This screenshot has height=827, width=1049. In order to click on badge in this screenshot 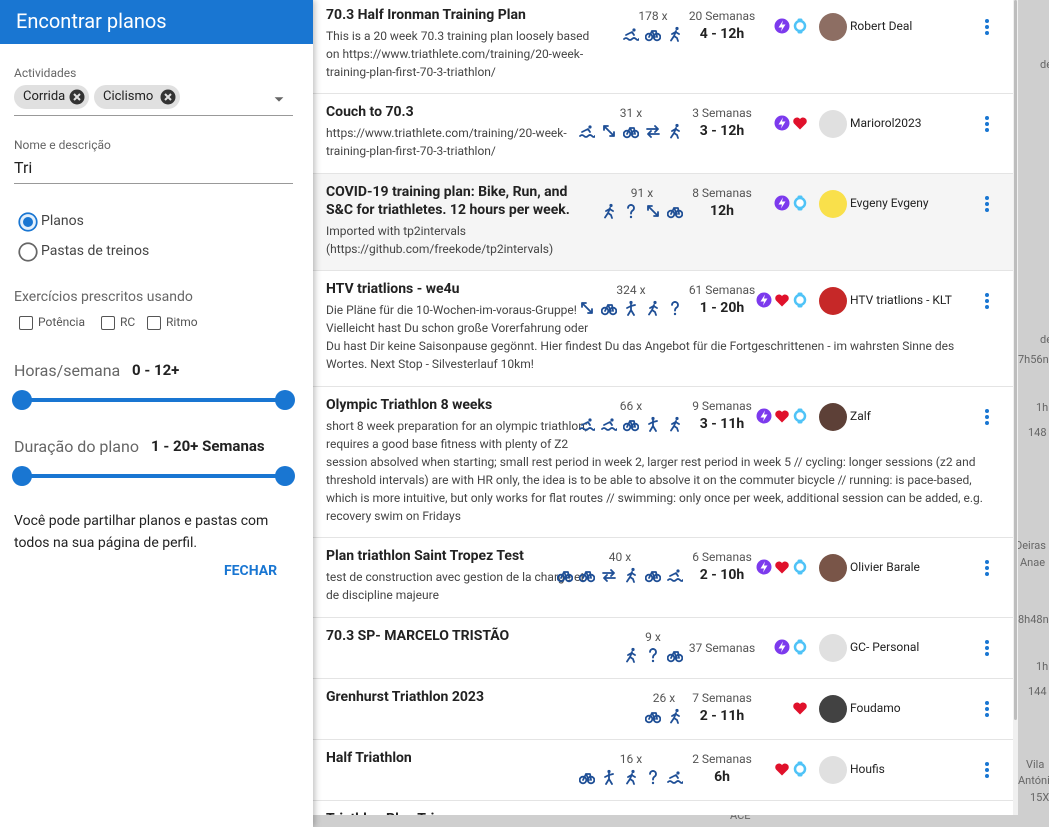, I will do `click(764, 416)`.